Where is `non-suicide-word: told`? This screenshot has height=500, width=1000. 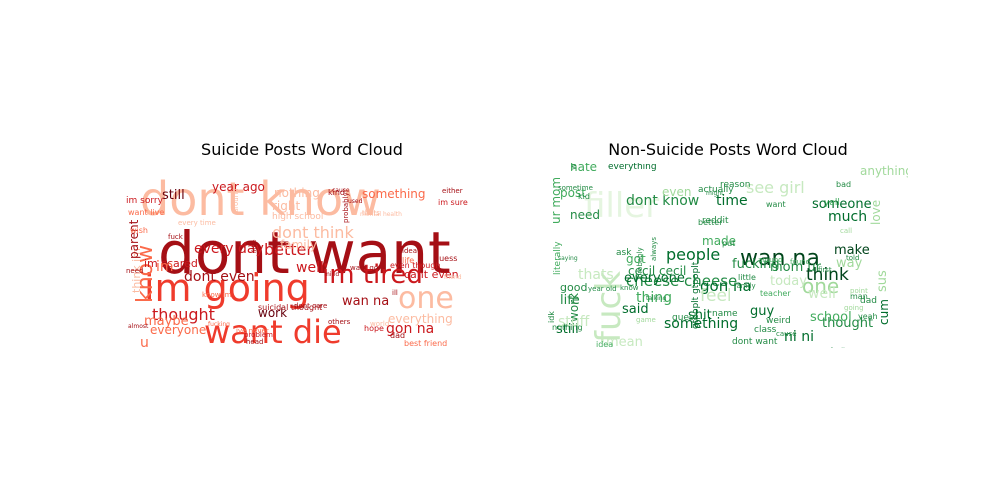
non-suicide-word: told is located at coordinates (852, 258).